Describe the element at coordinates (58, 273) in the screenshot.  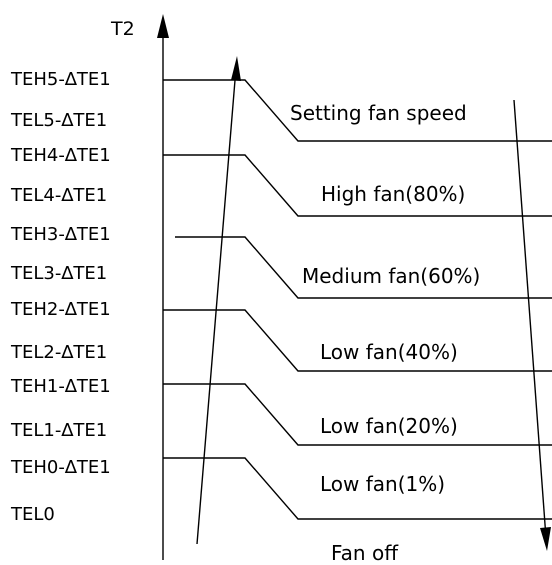
I see `y-label-tel3: TEL3-∆TE1` at that location.